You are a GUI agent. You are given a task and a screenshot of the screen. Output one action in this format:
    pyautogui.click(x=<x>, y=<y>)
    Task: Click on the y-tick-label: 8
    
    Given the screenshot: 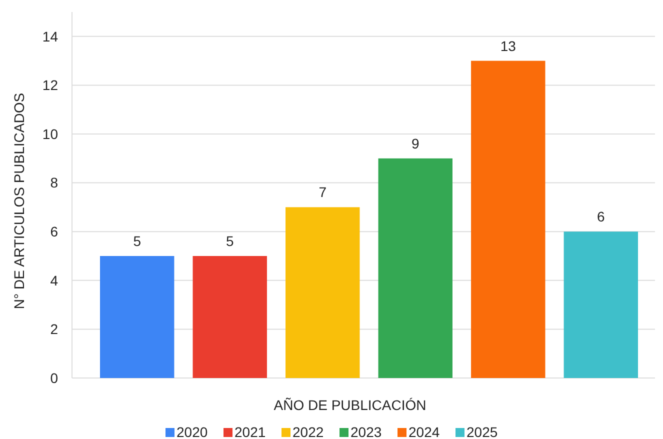 What is the action you would take?
    pyautogui.click(x=54, y=182)
    